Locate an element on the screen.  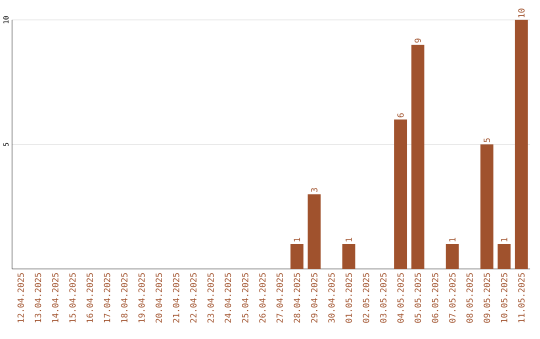
x-tick-label: 16.04.2025 is located at coordinates (89, 297).